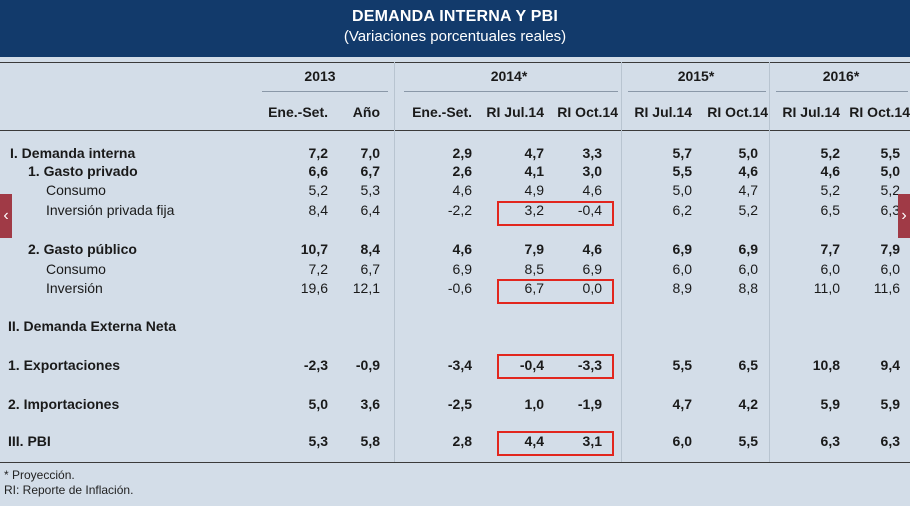 The height and width of the screenshot is (506, 910). Describe the element at coordinates (462, 171) in the screenshot. I see `cell-value: 2,6` at that location.